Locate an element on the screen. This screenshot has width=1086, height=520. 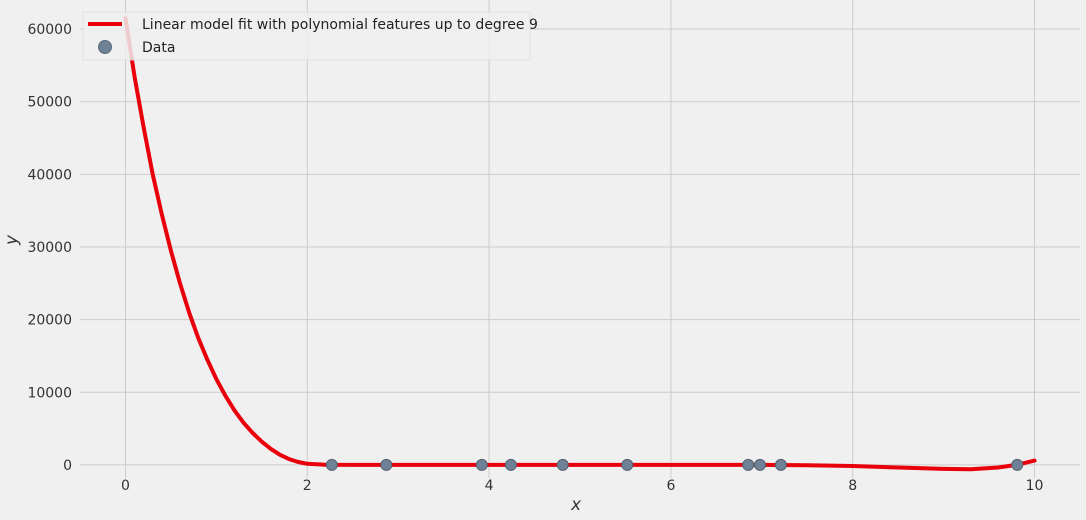
y-tick-label: 10000 is located at coordinates (49, 393).